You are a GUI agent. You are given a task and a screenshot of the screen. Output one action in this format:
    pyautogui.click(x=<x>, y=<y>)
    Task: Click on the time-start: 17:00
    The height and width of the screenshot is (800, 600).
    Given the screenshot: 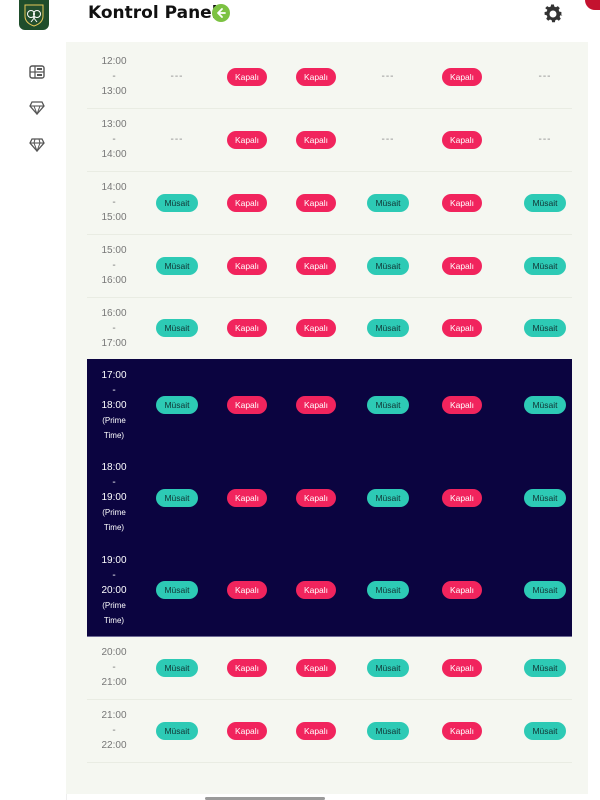 What is the action you would take?
    pyautogui.click(x=114, y=375)
    